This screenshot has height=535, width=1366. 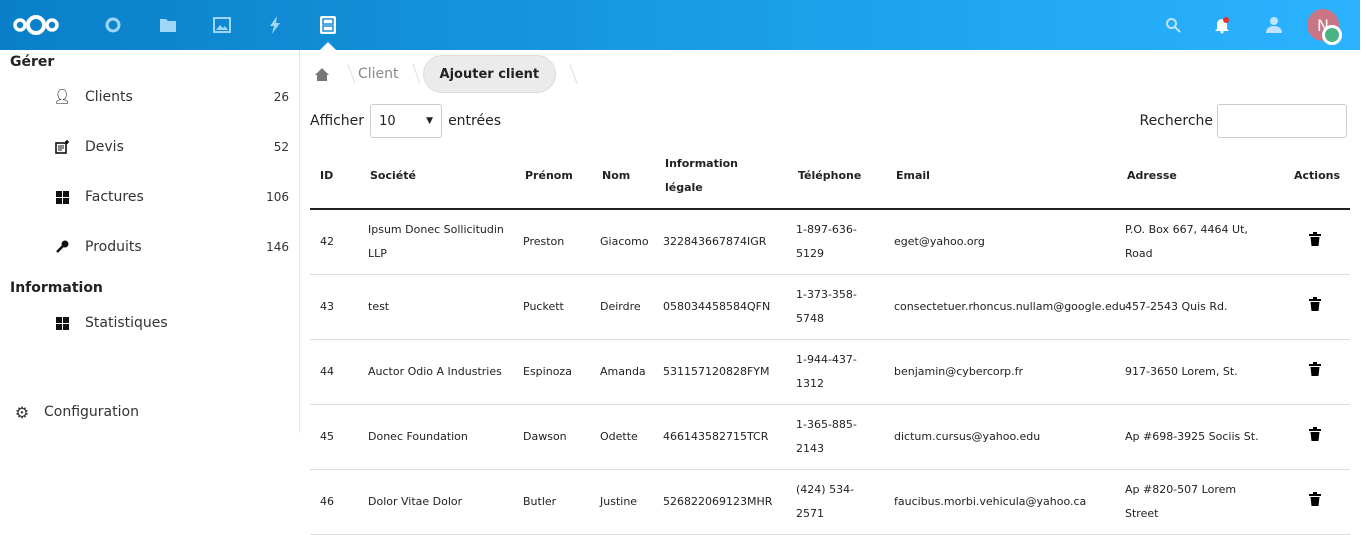 I want to click on status-badge, so click(x=1332, y=35).